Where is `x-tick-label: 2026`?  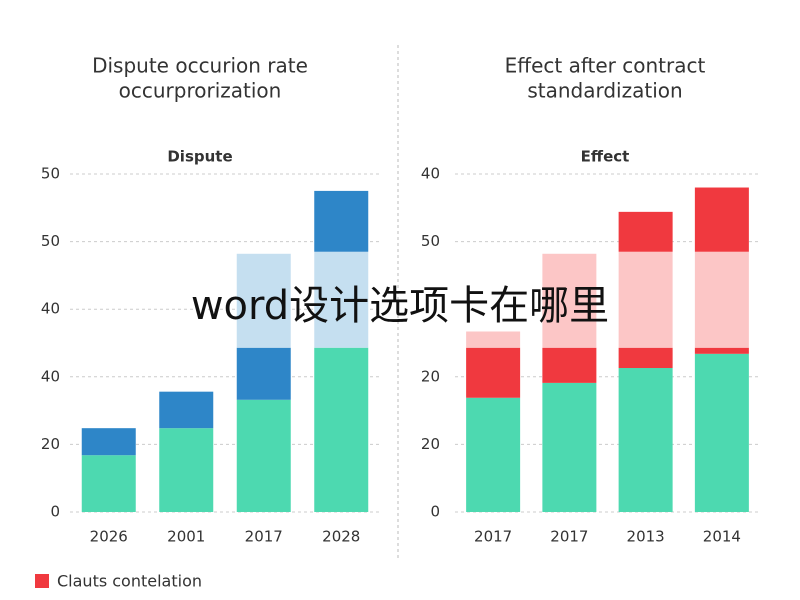 x-tick-label: 2026 is located at coordinates (109, 537).